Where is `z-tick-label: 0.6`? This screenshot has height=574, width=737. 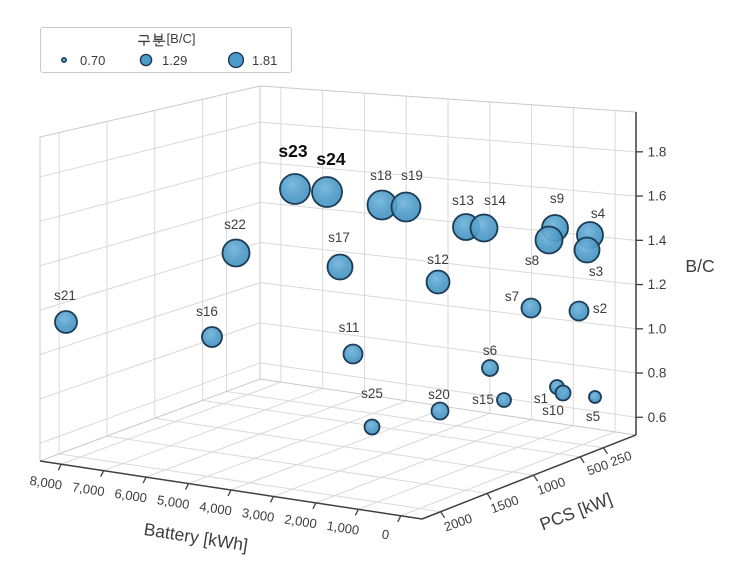
z-tick-label: 0.6 is located at coordinates (657, 417).